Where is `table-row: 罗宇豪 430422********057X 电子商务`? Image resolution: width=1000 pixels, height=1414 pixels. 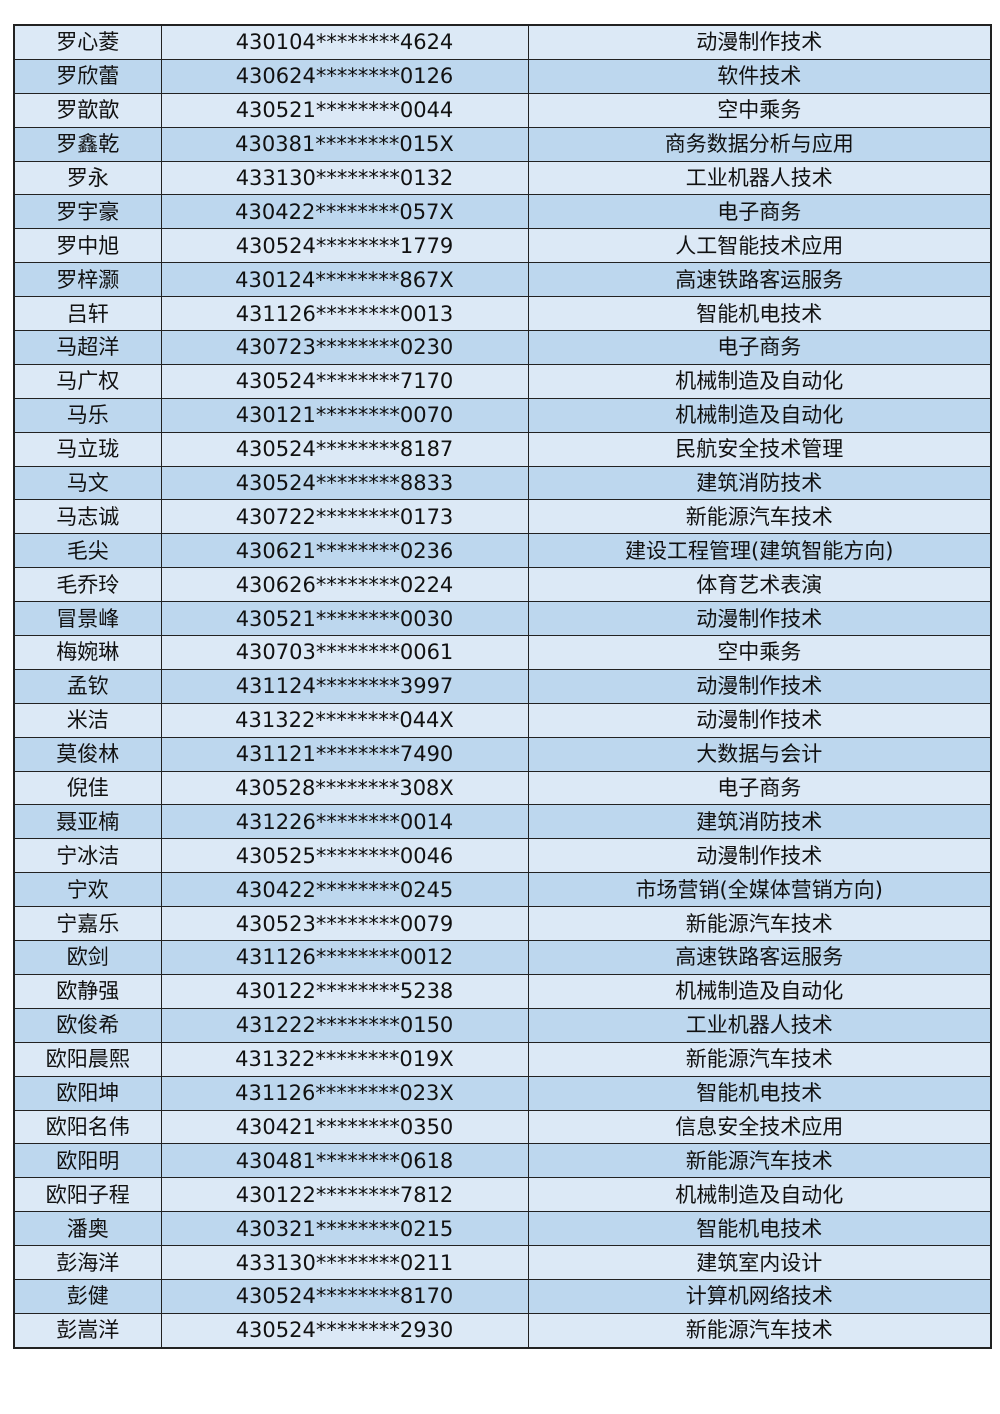
table-row: 罗宇豪 430422********057X 电子商务 is located at coordinates (502, 212).